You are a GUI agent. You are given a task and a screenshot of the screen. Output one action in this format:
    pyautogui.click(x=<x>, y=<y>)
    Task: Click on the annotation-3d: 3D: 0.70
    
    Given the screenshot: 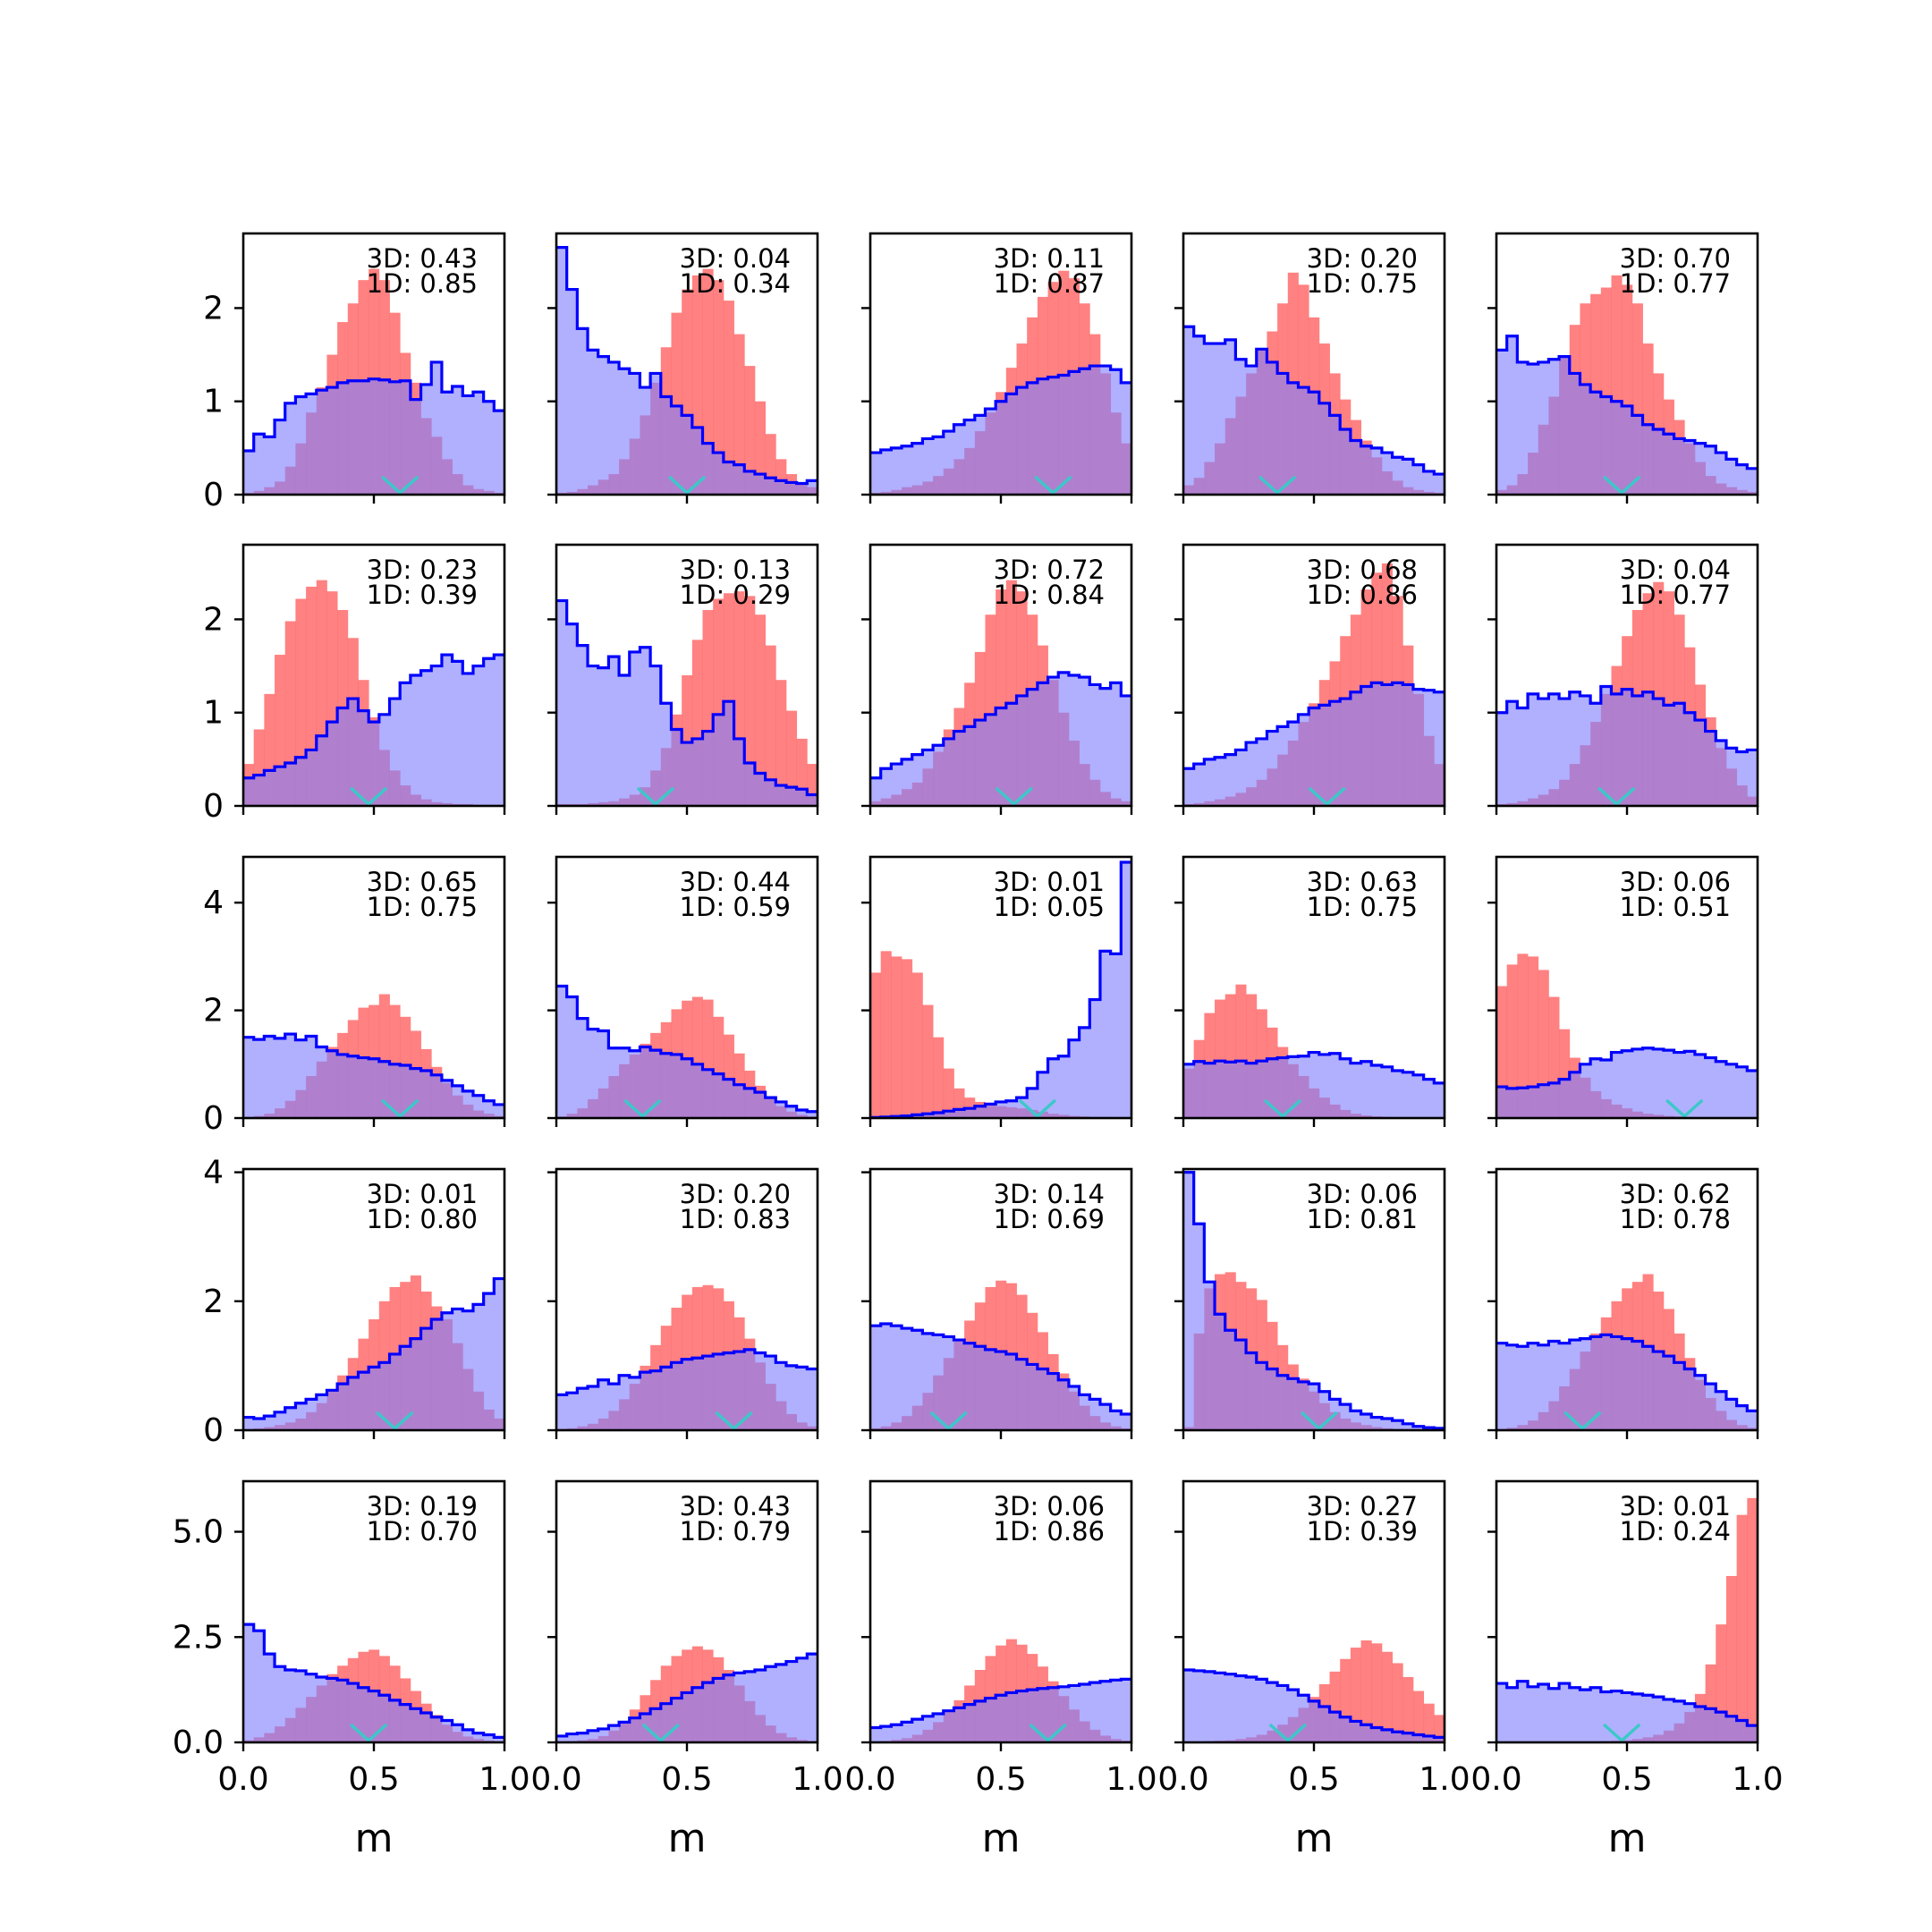 What is the action you would take?
    pyautogui.click(x=1675, y=258)
    